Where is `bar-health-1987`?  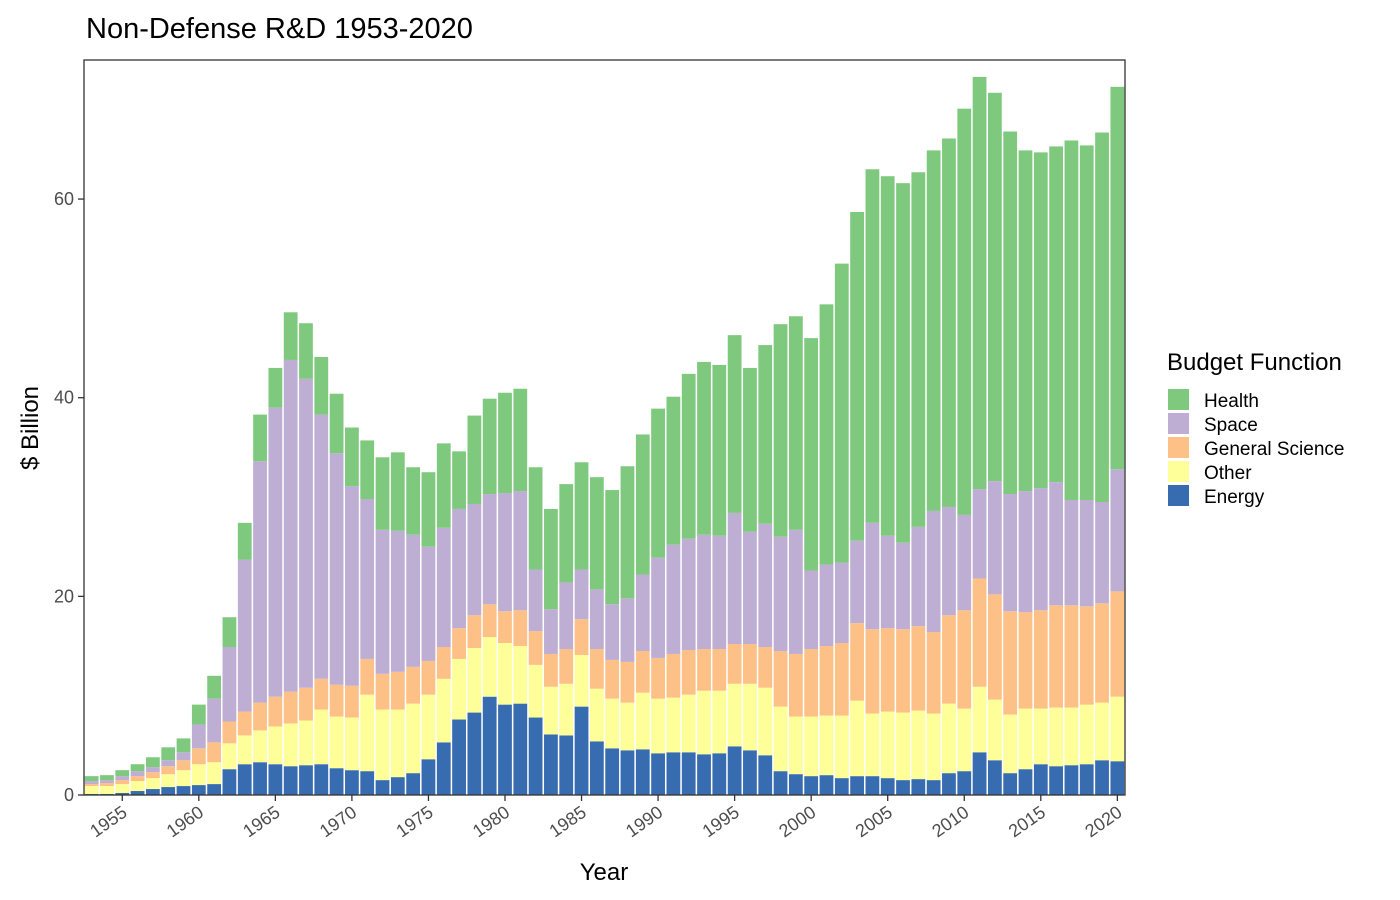
bar-health-1987 is located at coordinates (612, 547).